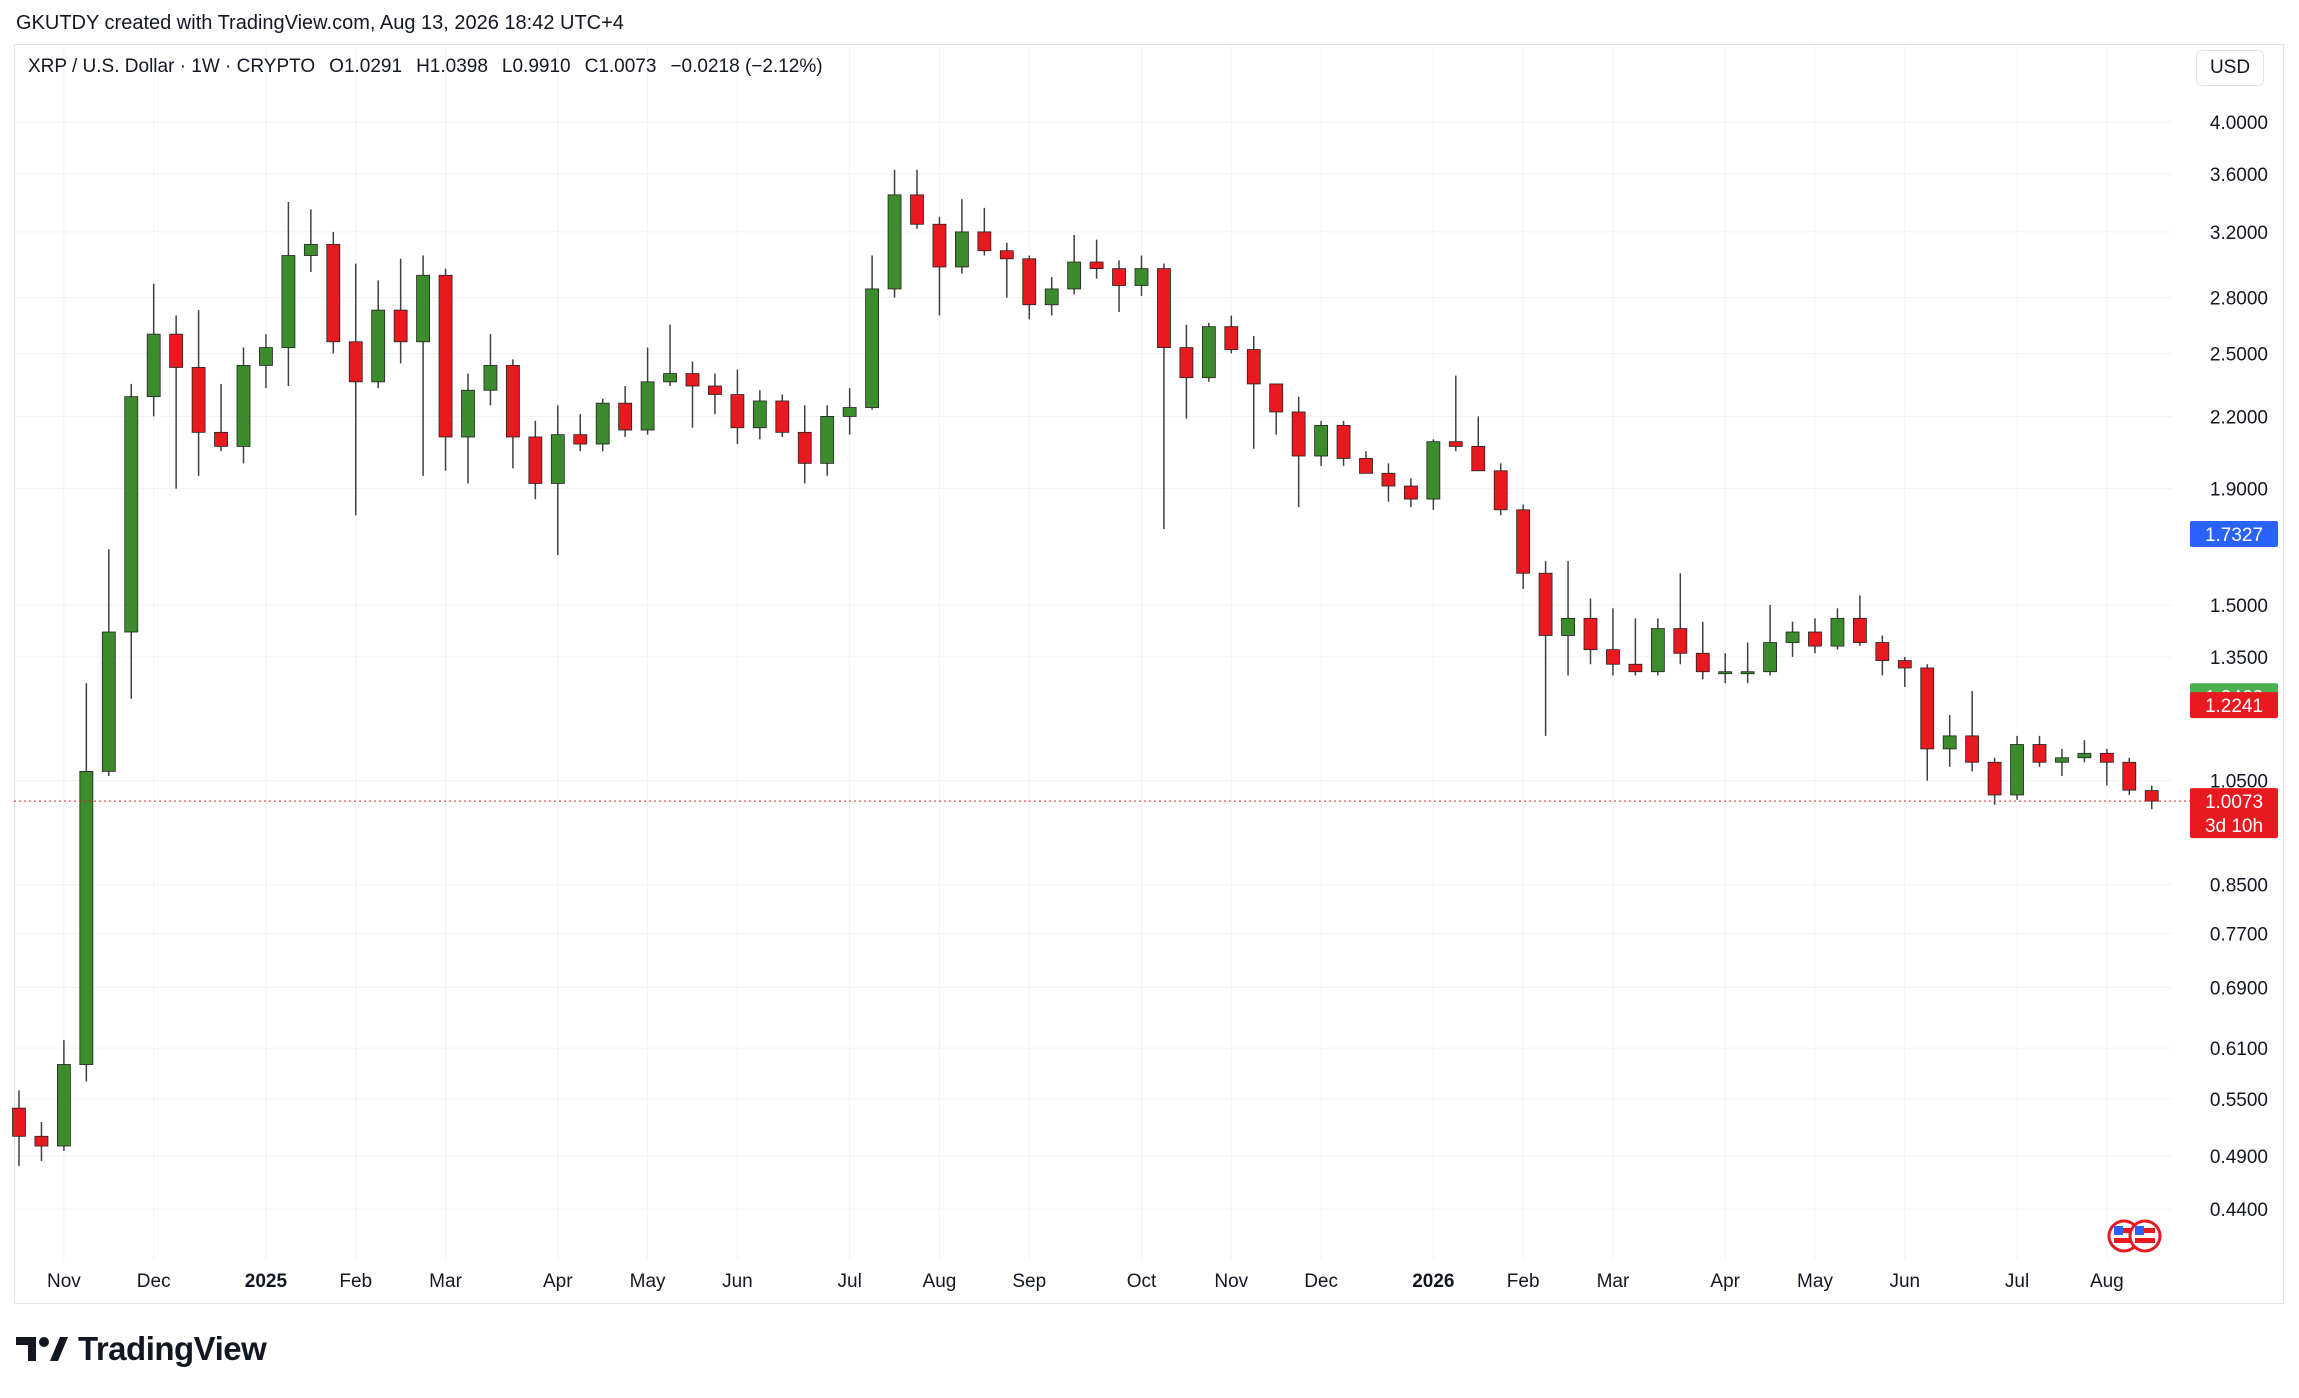  What do you see at coordinates (2239, 1049) in the screenshot?
I see `y-tick-label: 0.6100` at bounding box center [2239, 1049].